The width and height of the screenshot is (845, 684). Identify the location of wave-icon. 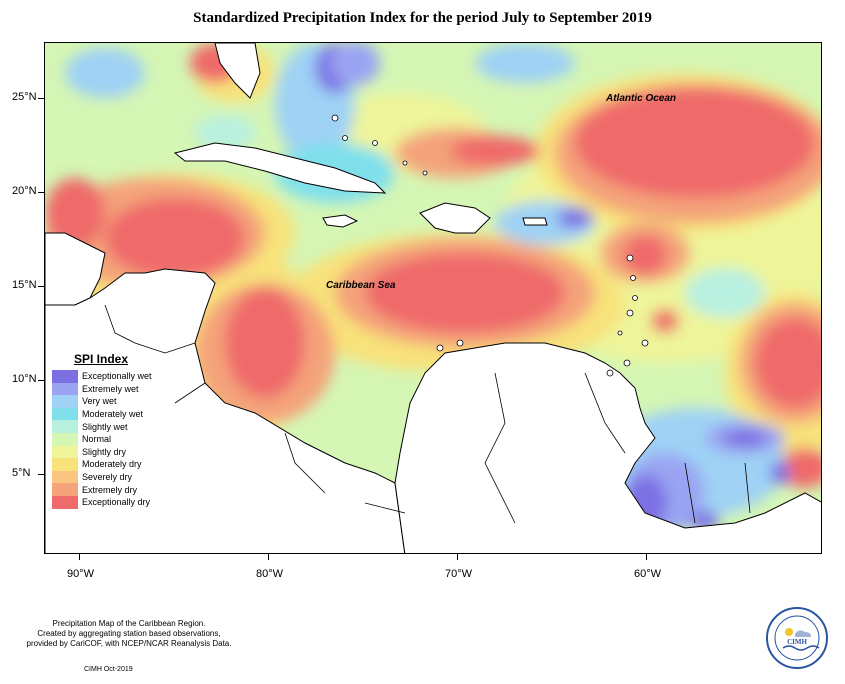
(801, 648).